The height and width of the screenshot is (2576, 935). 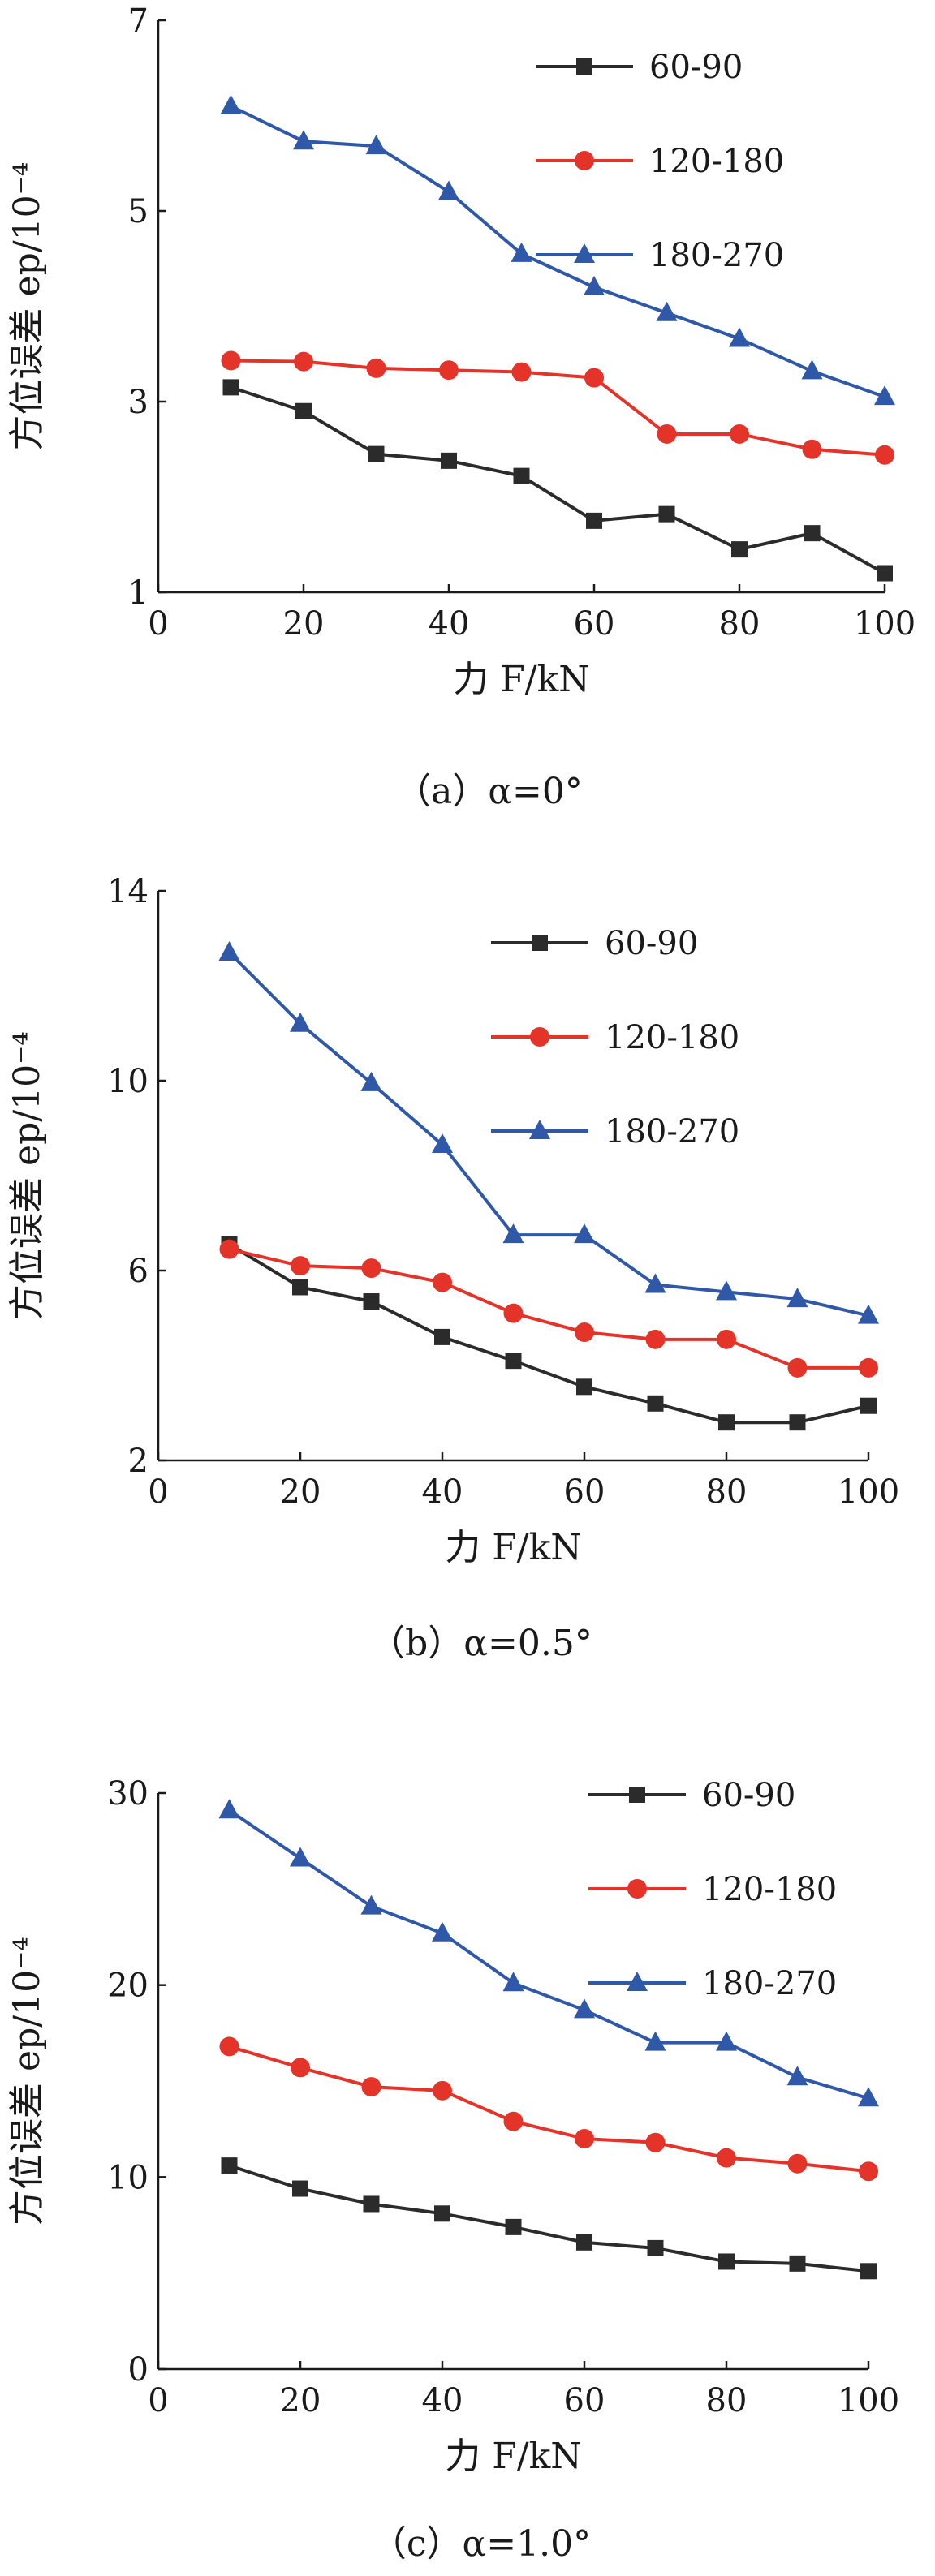 I want to click on y-tick-label: 1, so click(x=138, y=593).